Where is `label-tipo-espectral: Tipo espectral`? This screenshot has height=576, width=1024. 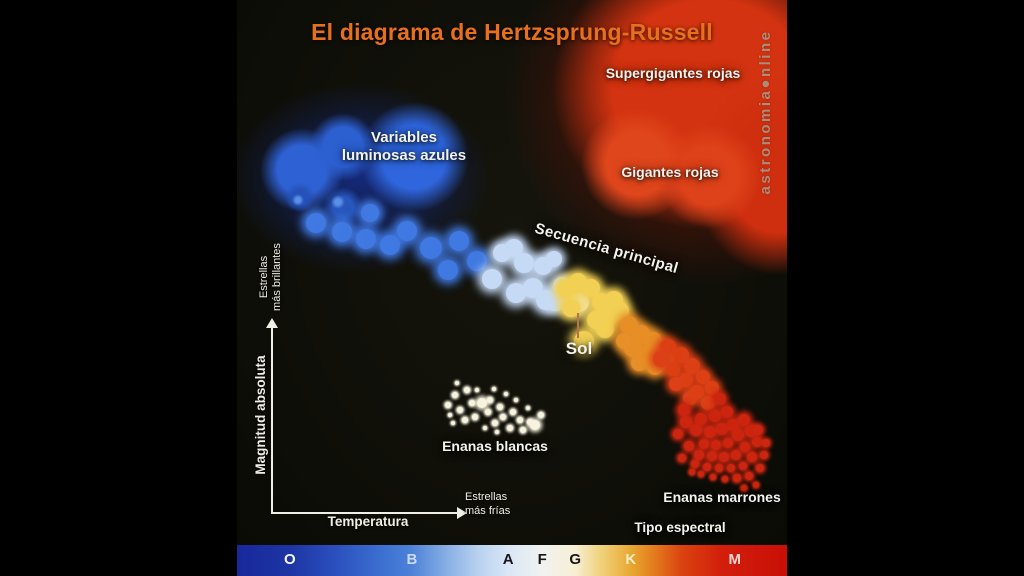
label-tipo-espectral: Tipo espectral is located at coordinates (680, 527).